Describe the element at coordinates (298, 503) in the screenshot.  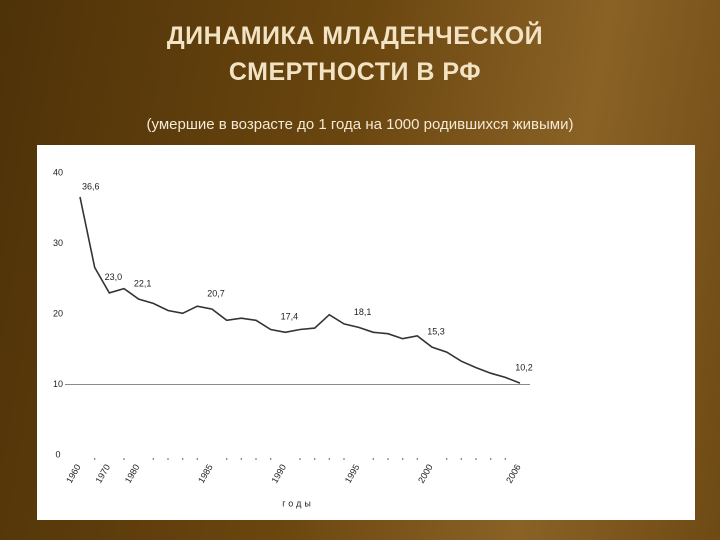
I see `x-axis-label: годы` at that location.